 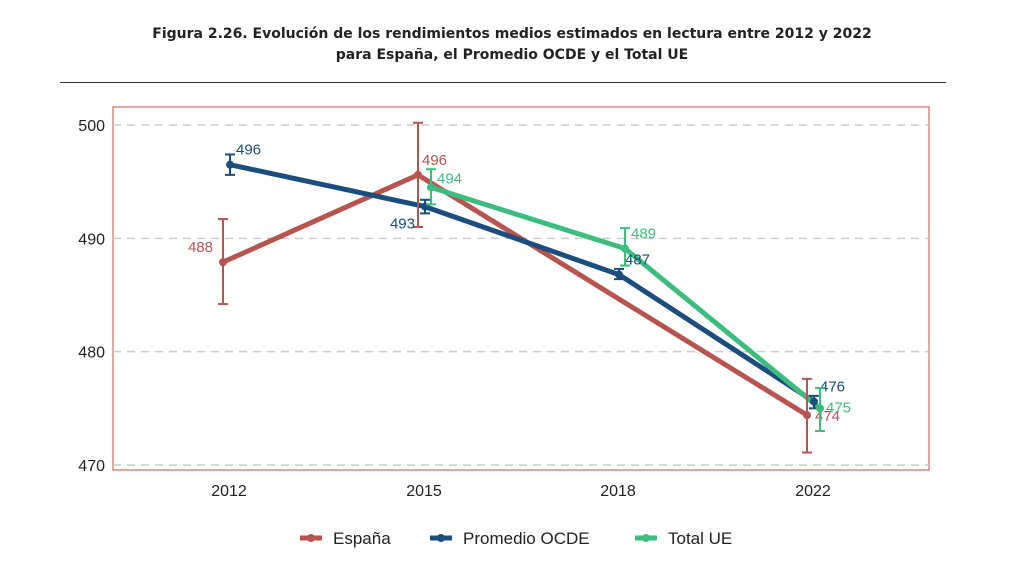 What do you see at coordinates (402, 224) in the screenshot?
I see `data-label: 493` at bounding box center [402, 224].